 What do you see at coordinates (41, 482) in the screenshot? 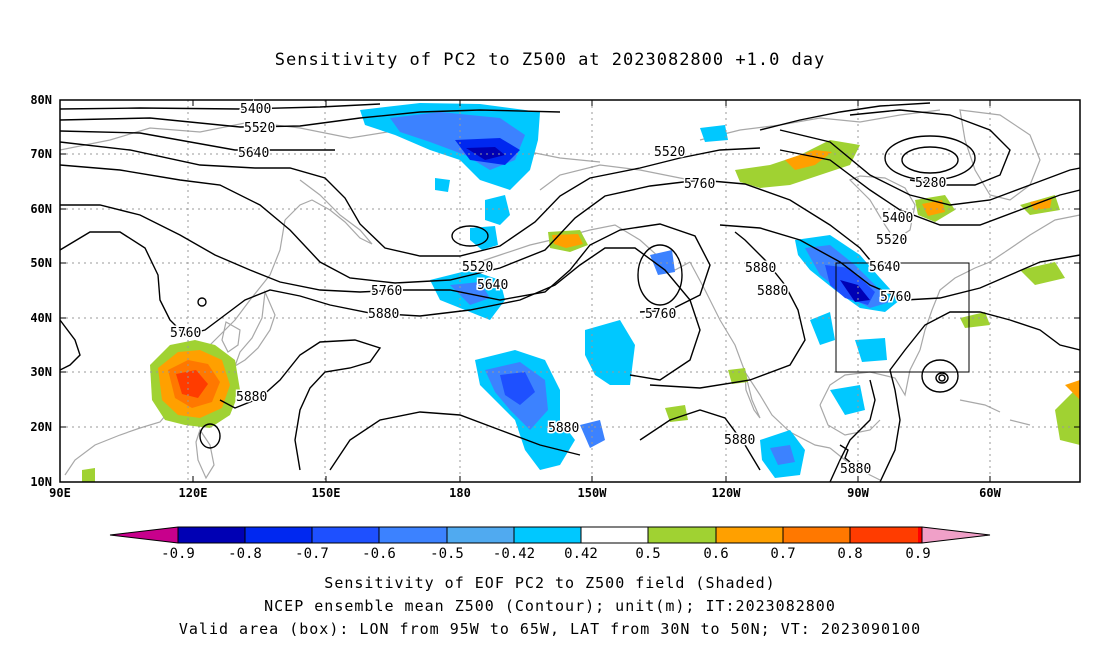
I see `lat-label: 10N` at bounding box center [41, 482].